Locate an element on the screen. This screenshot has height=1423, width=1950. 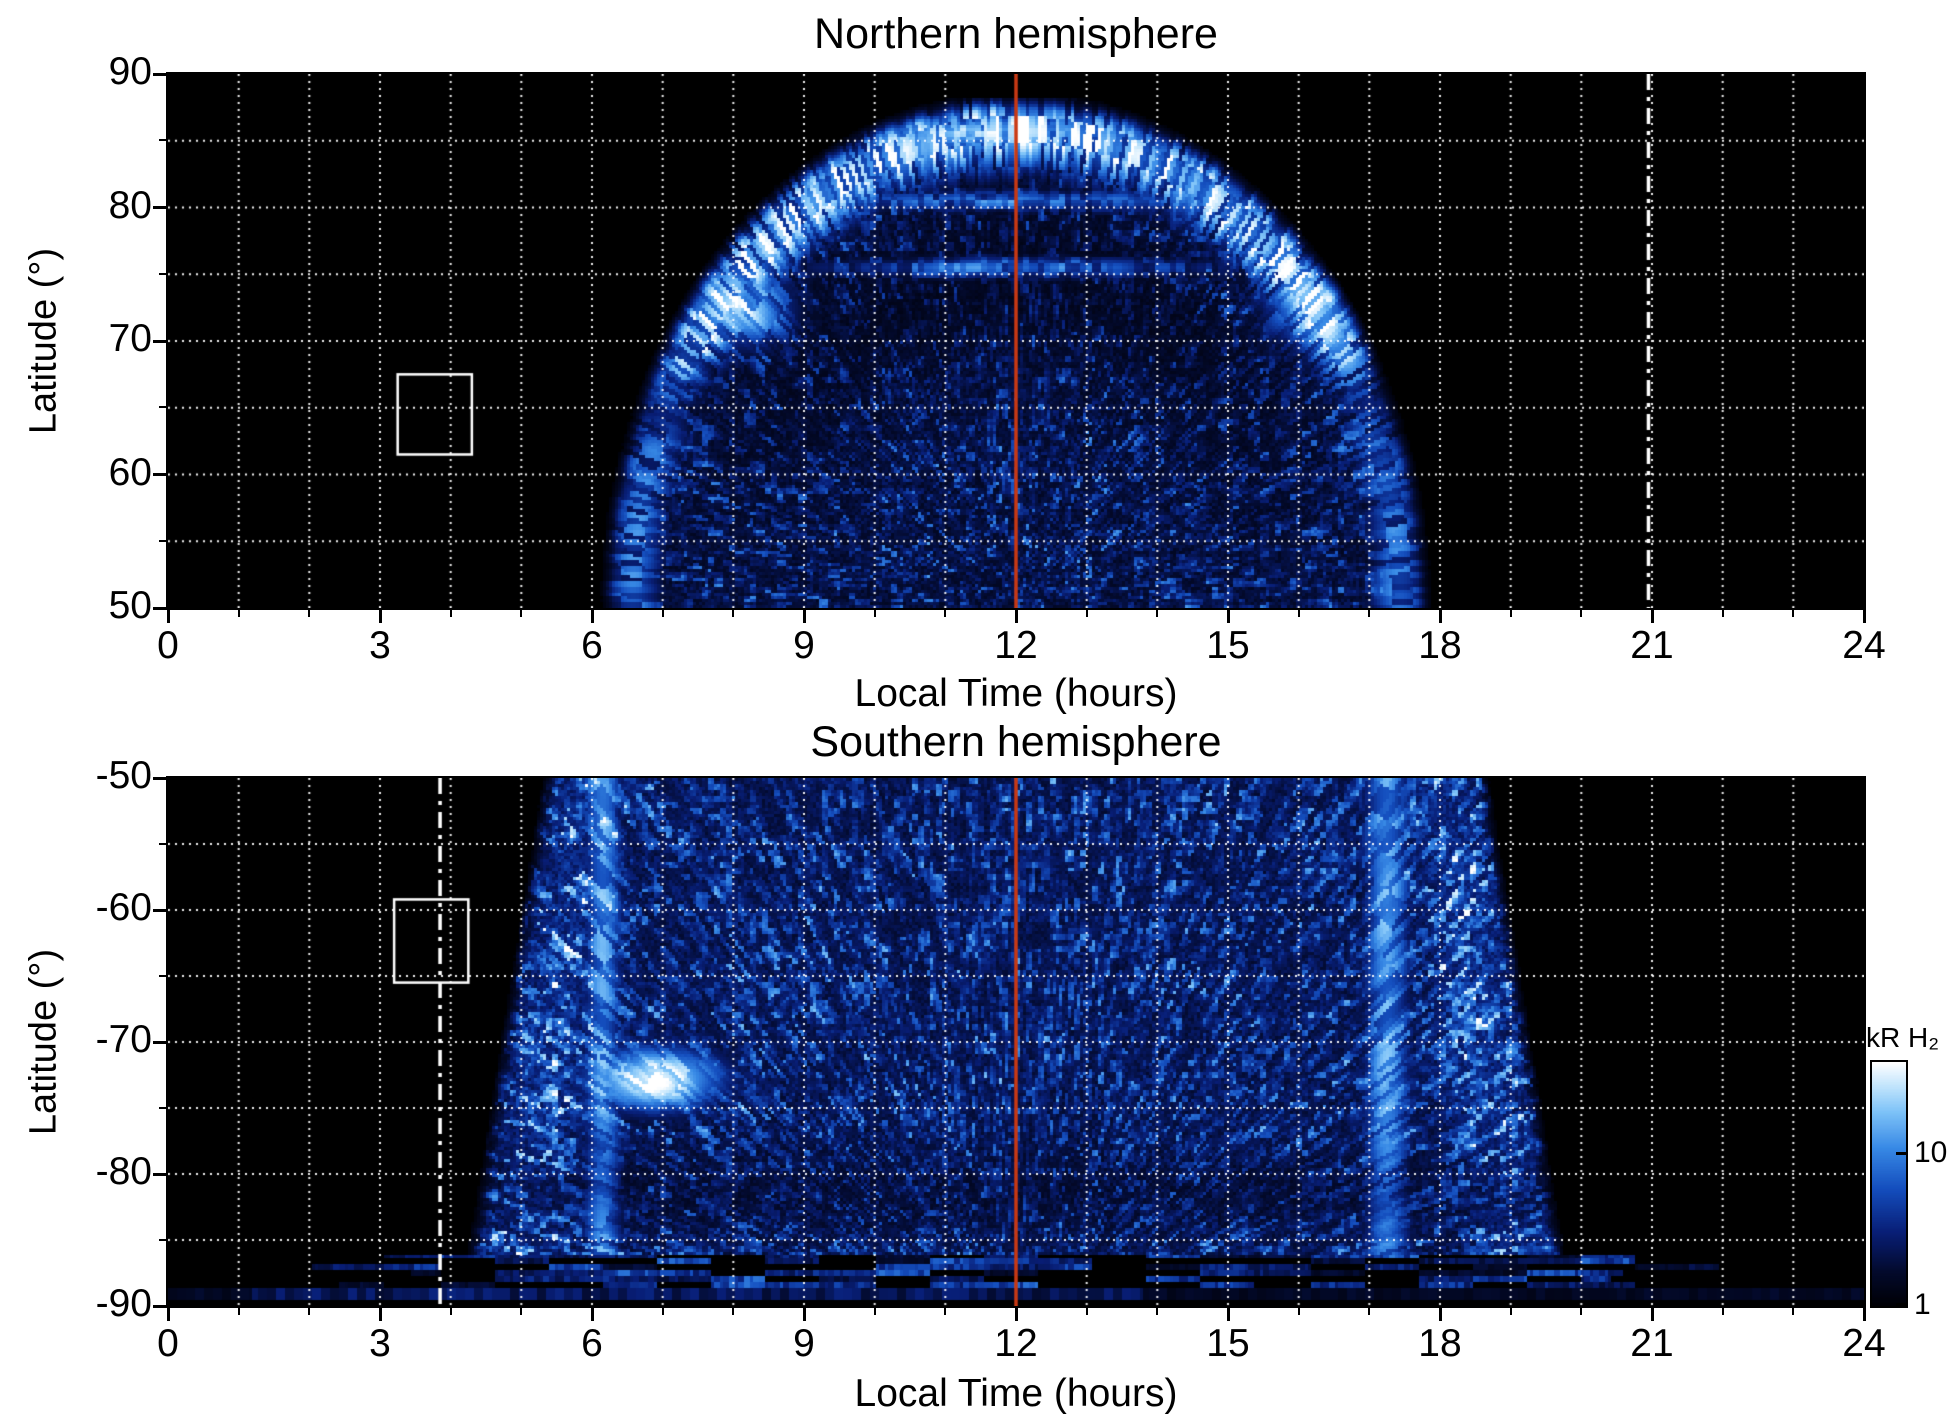
north-x-axis-label: Local Time (hours) is located at coordinates (1016, 693).